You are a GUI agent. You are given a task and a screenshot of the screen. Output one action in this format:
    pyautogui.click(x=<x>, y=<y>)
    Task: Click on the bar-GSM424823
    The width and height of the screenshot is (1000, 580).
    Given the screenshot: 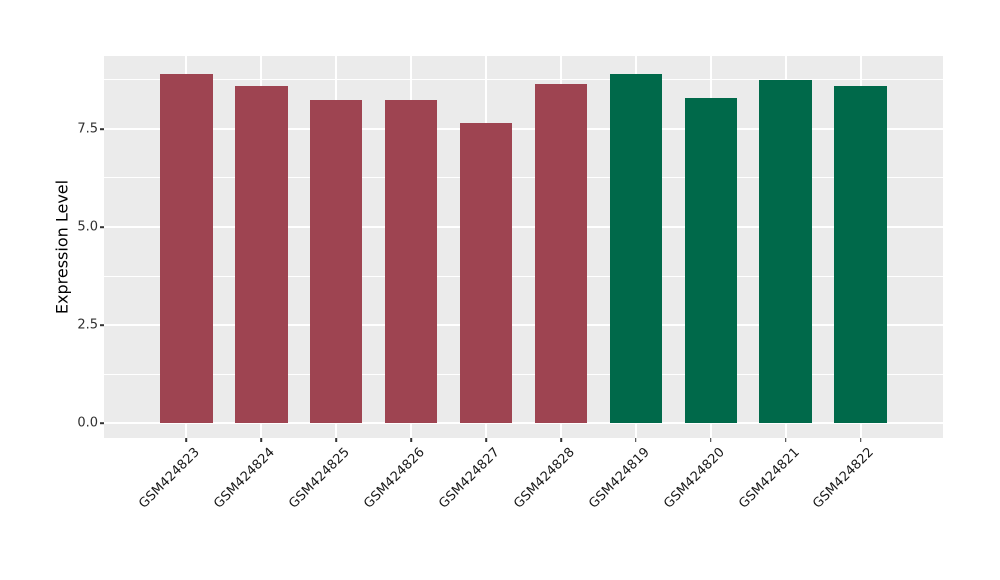 What is the action you would take?
    pyautogui.click(x=186, y=249)
    